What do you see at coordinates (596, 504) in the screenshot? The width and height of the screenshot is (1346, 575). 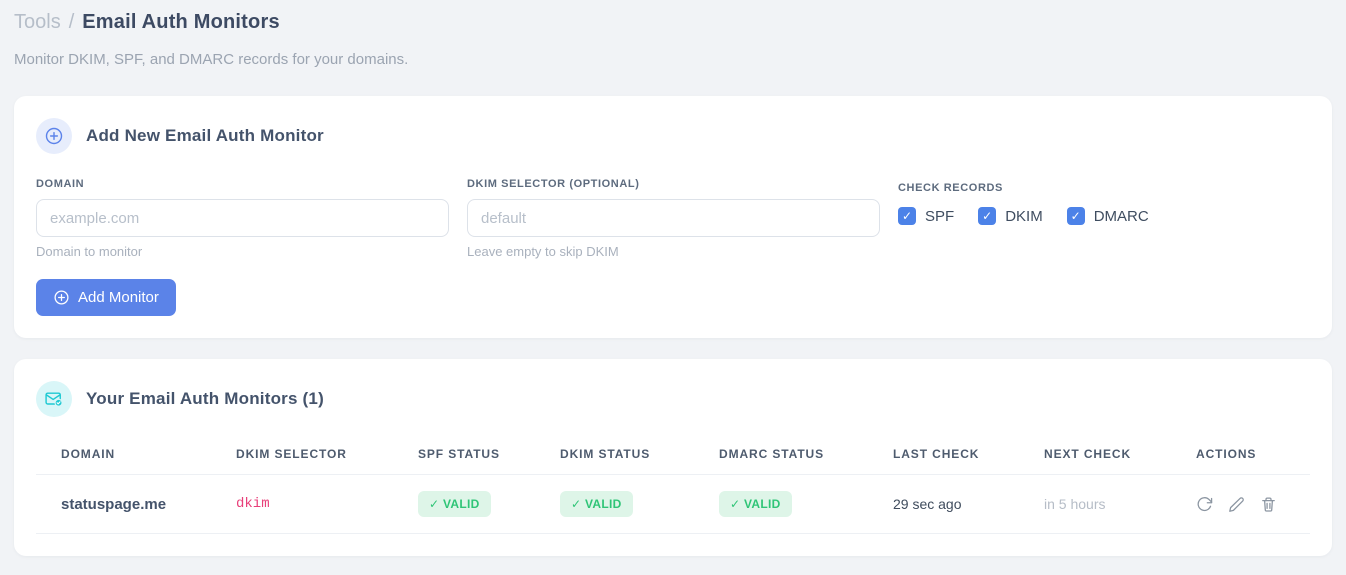 I see `dkim-status-badge: ✓ VALID` at bounding box center [596, 504].